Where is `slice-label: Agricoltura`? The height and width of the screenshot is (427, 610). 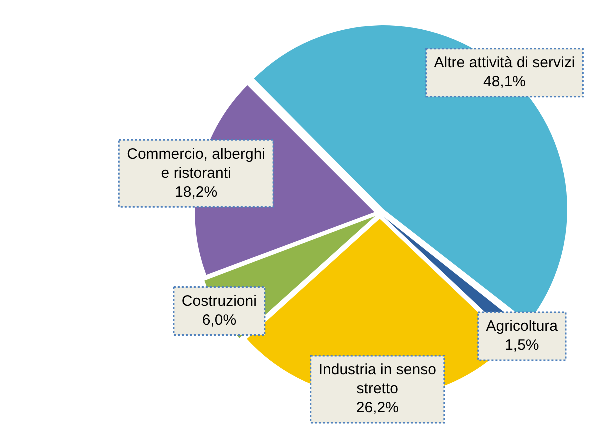 slice-label: Agricoltura is located at coordinates (522, 327).